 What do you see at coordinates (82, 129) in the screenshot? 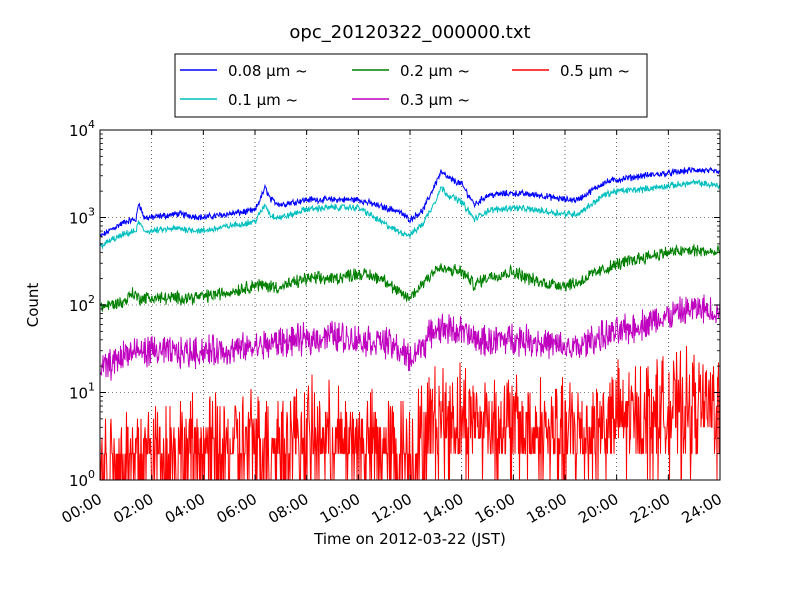
I see `y-tick-label: 10⁴` at bounding box center [82, 129].